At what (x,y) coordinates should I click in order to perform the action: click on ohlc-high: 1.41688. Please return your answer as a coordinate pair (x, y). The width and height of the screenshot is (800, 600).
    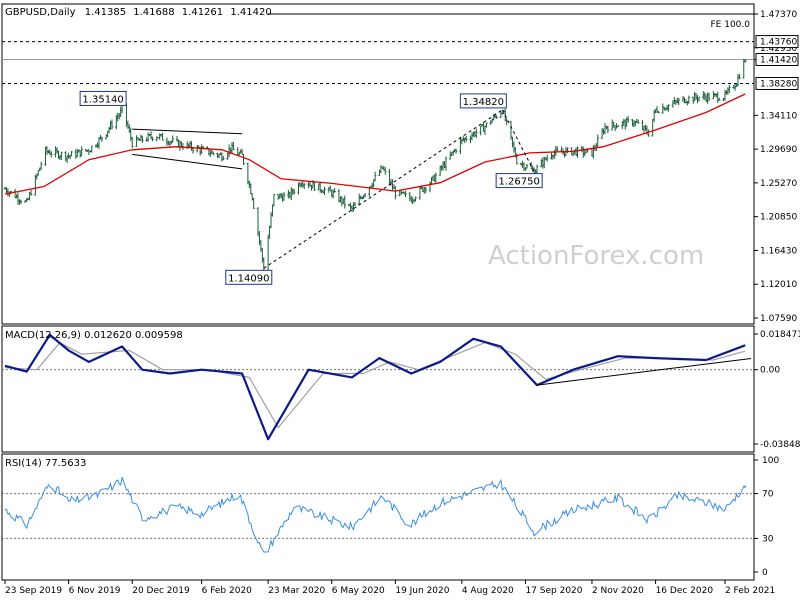
    Looking at the image, I should click on (153, 12).